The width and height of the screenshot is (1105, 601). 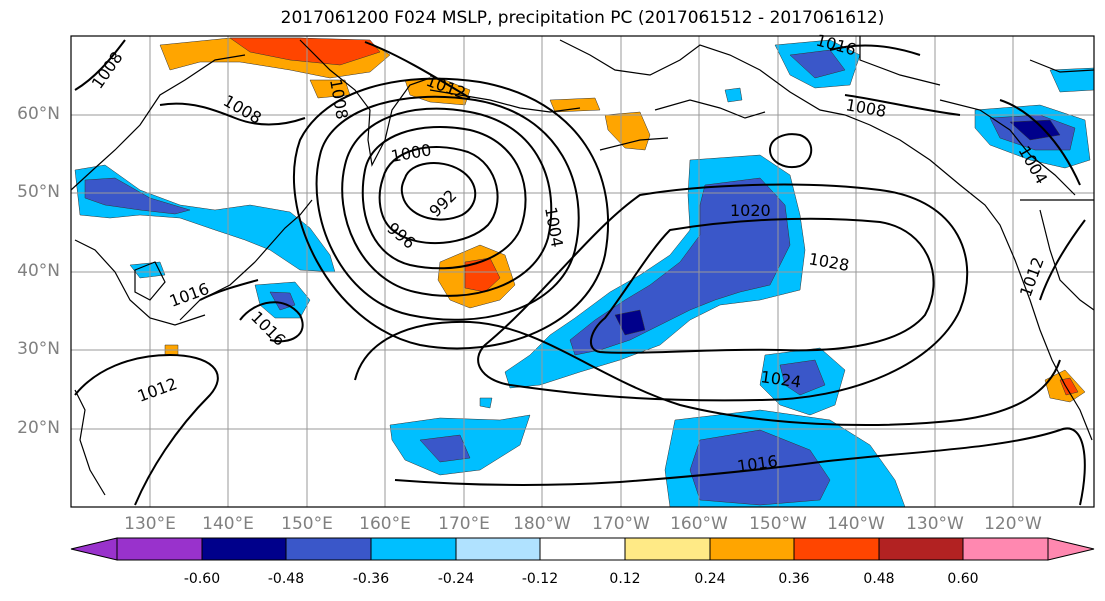 What do you see at coordinates (456, 579) in the screenshot?
I see `colorbar-tick-label: -0.24` at bounding box center [456, 579].